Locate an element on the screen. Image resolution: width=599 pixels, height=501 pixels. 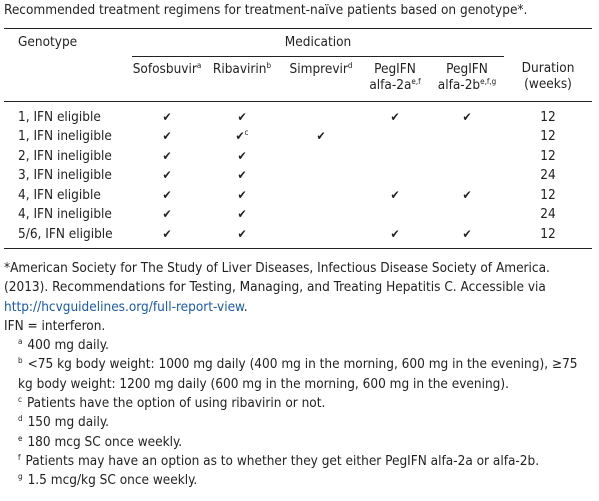
spacer is located at coordinates (548, 43).